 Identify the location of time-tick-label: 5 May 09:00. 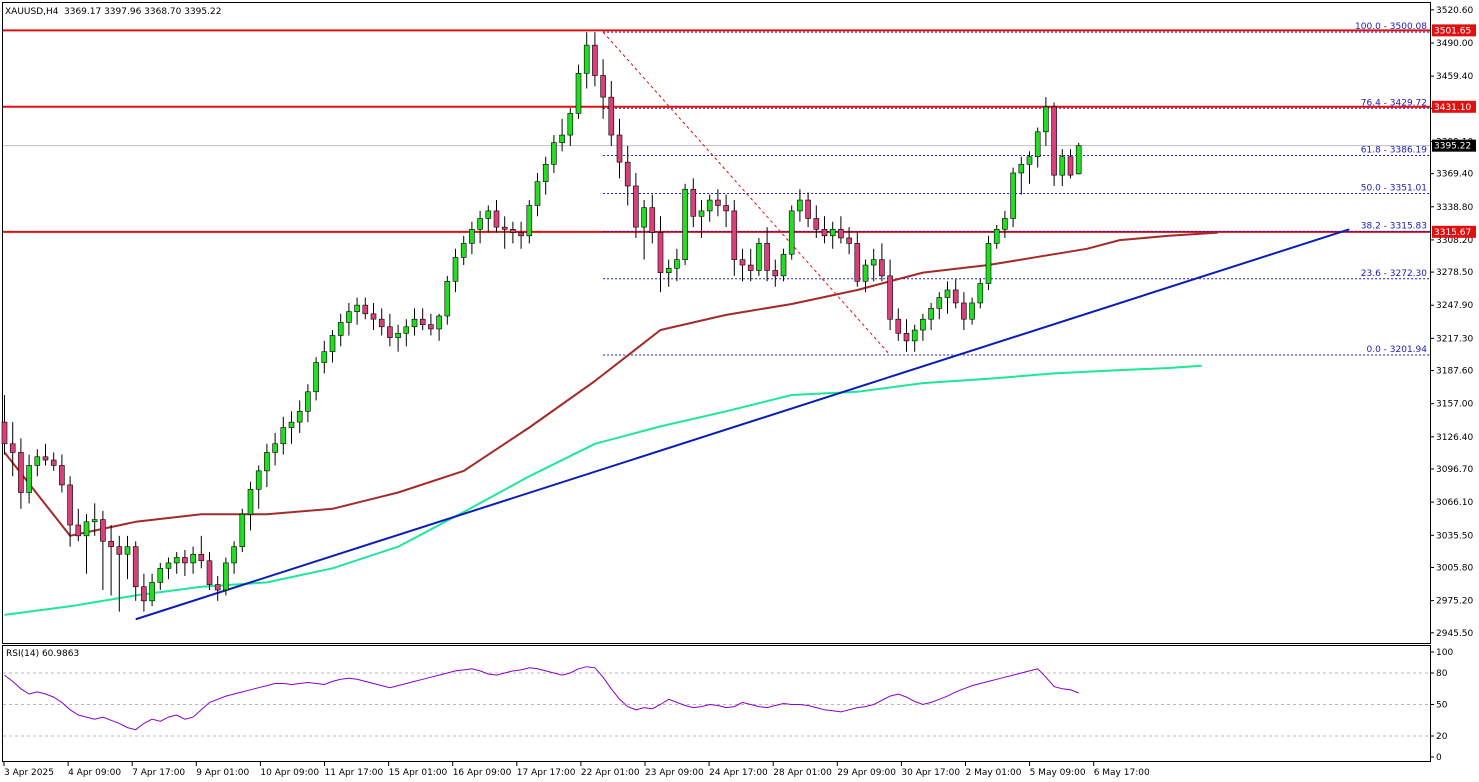
(1058, 773).